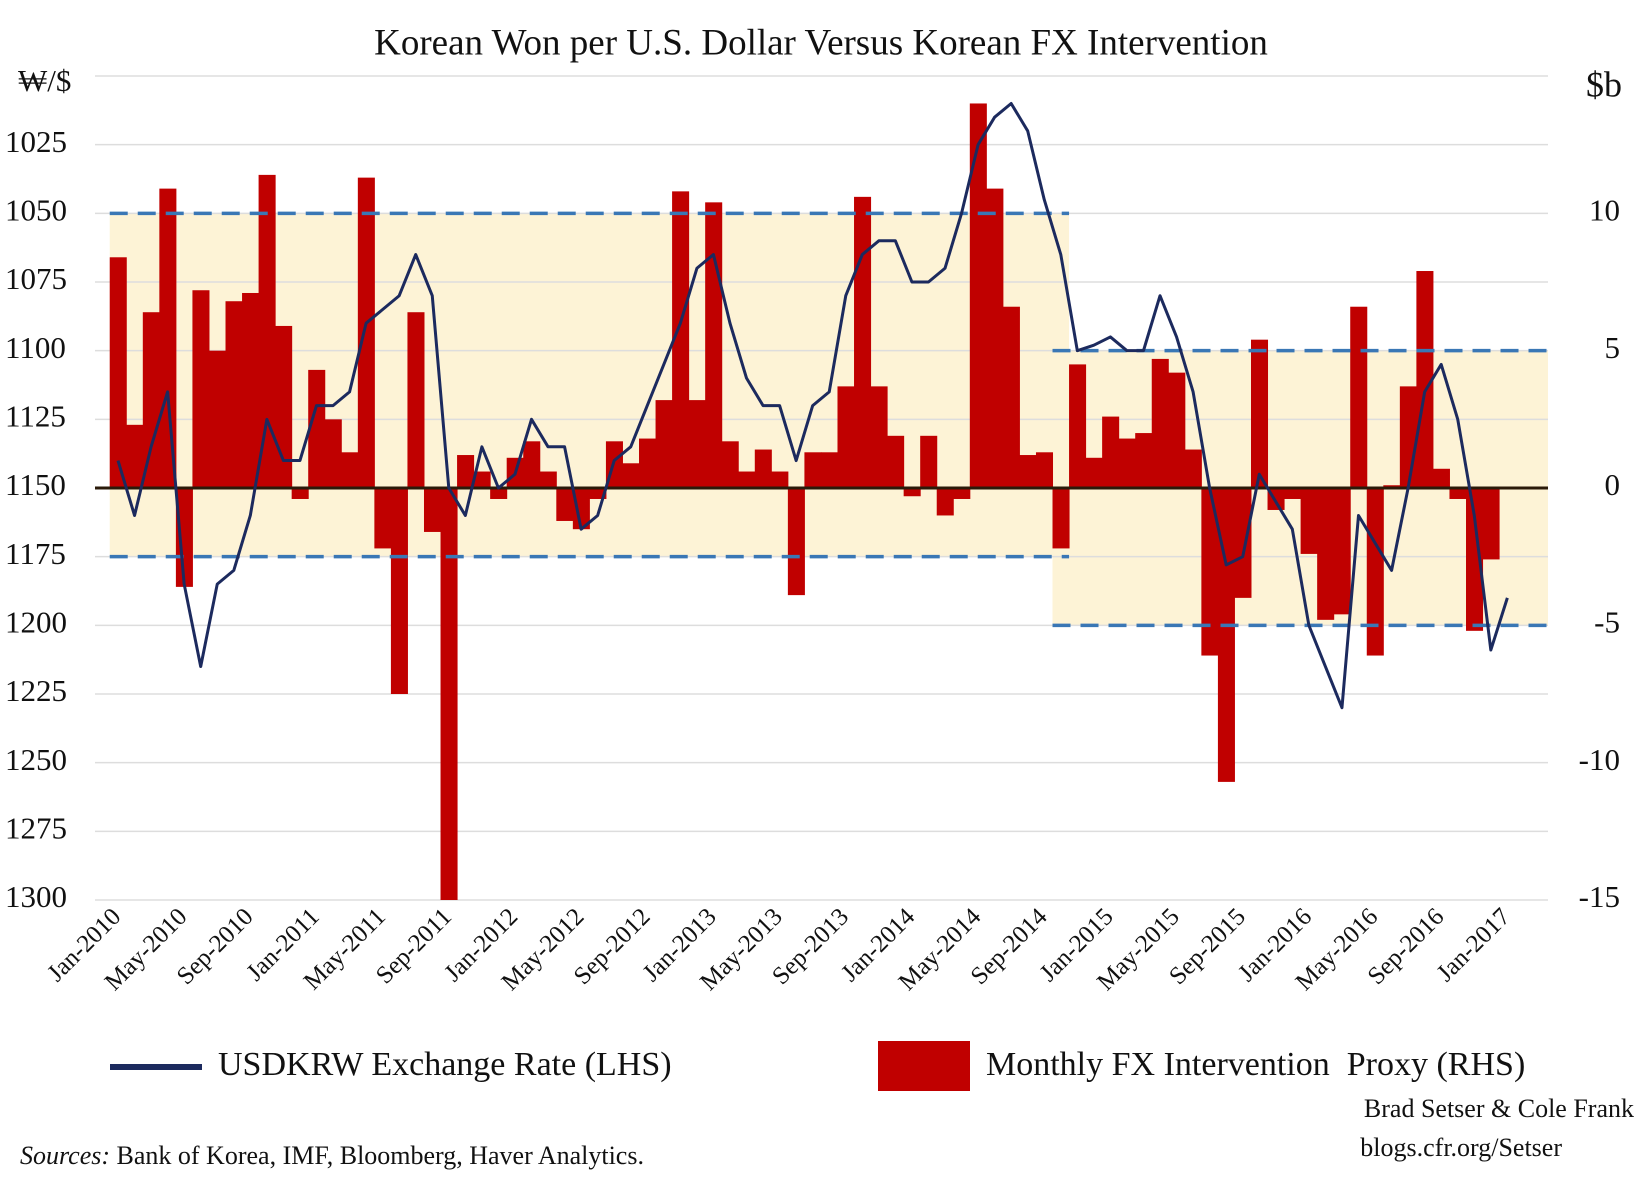 The height and width of the screenshot is (1183, 1642). I want to click on legend-label: Monthly FX Intervention Proxy (RHS), so click(1255, 1064).